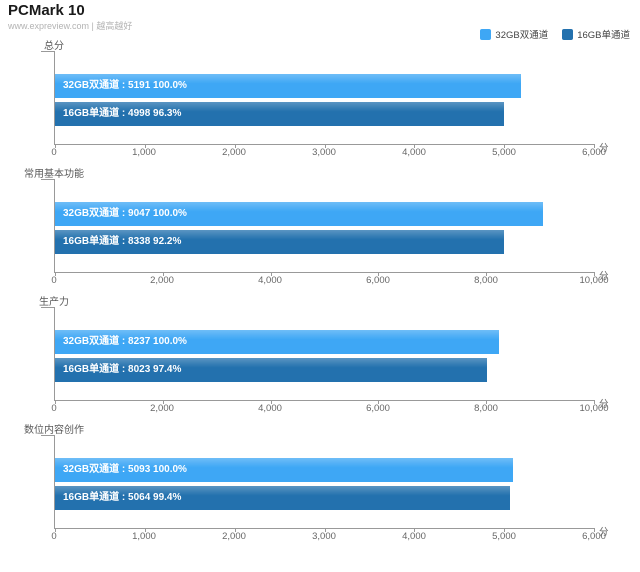 This screenshot has height=572, width=640. What do you see at coordinates (54, 174) in the screenshot?
I see `chart-section-title: 常用基本功能` at bounding box center [54, 174].